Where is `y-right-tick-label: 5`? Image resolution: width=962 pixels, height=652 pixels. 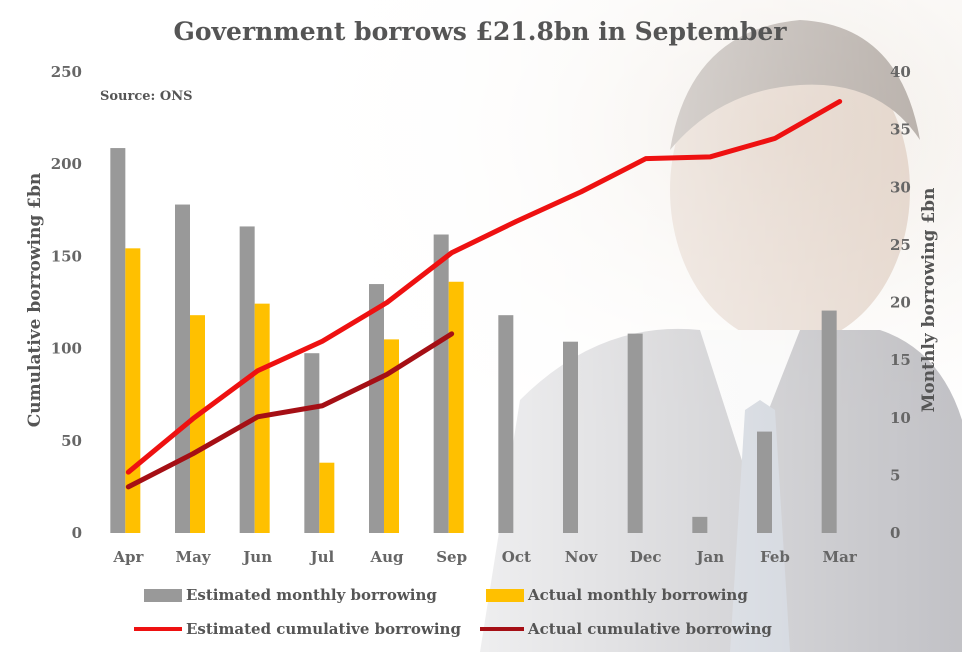 y-right-tick-label: 5 is located at coordinates (895, 475).